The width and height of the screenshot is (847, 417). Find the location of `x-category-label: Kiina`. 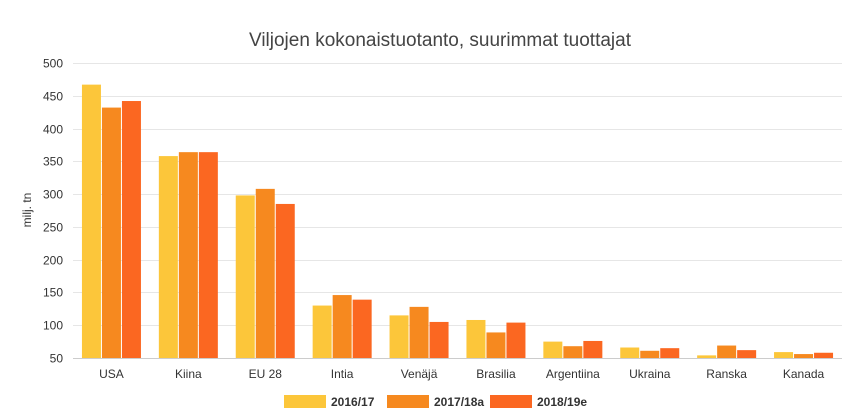

x-category-label: Kiina is located at coordinates (188, 374).